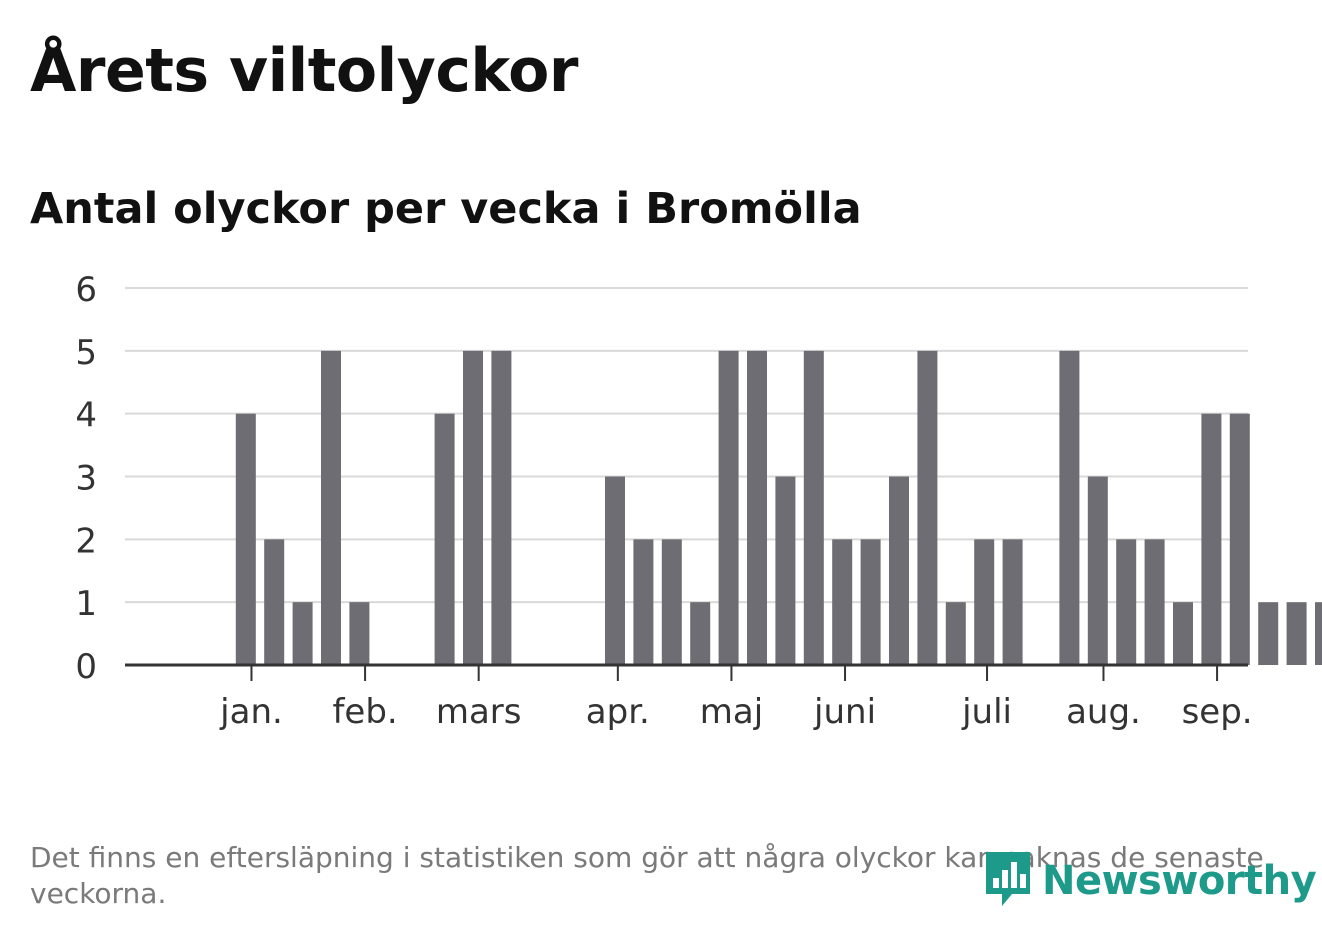  Describe the element at coordinates (86, 353) in the screenshot. I see `y-tick-label: 5` at that location.